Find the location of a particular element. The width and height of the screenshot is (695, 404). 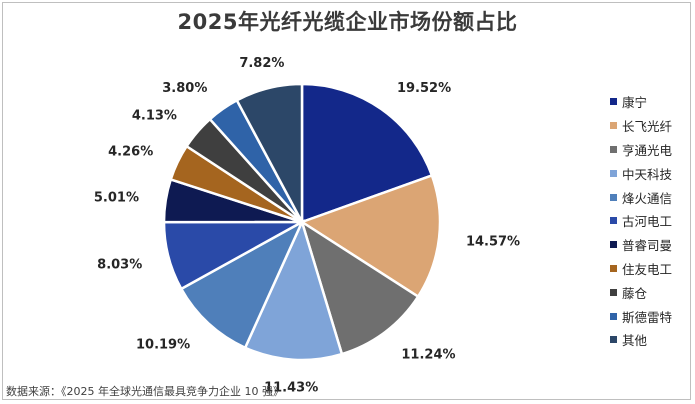

chart-legend: 康宁长飞光纤亨通光电中天科技烽火通信古河电工普睿司曼住友电工藤仓斯德雷特其他 is located at coordinates (650, 221).